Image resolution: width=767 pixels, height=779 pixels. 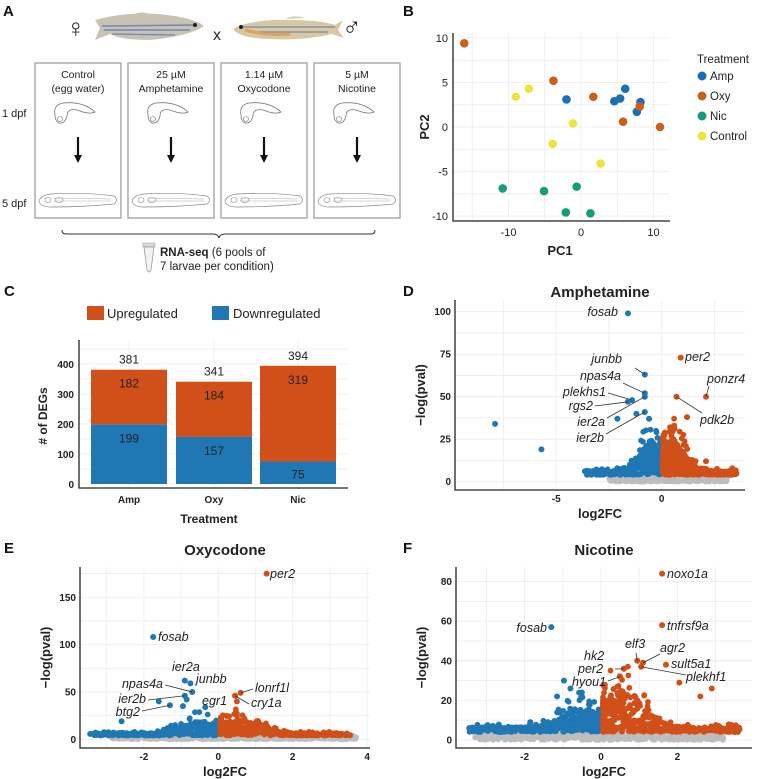 What do you see at coordinates (603, 550) in the screenshot?
I see `volcano-title: Nicotine` at bounding box center [603, 550].